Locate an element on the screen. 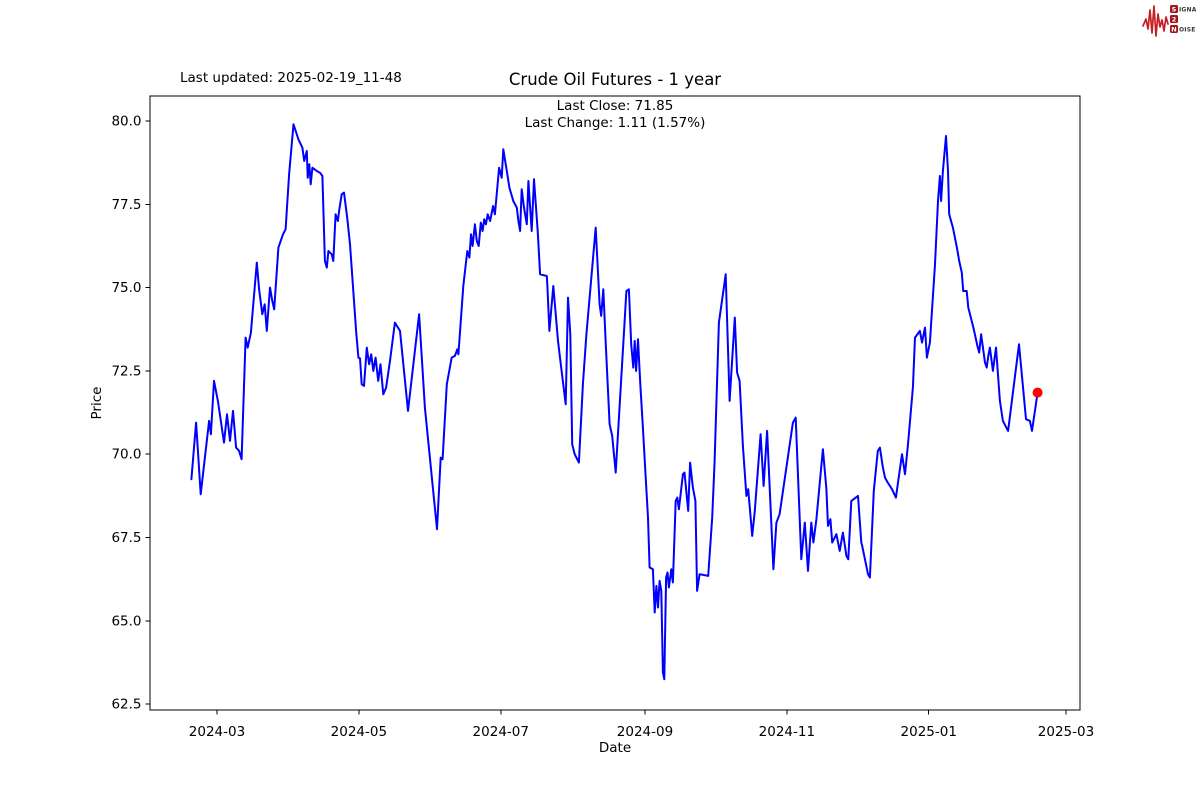 This screenshot has width=1200, height=800. logo-letter-s: S is located at coordinates (1174, 10).